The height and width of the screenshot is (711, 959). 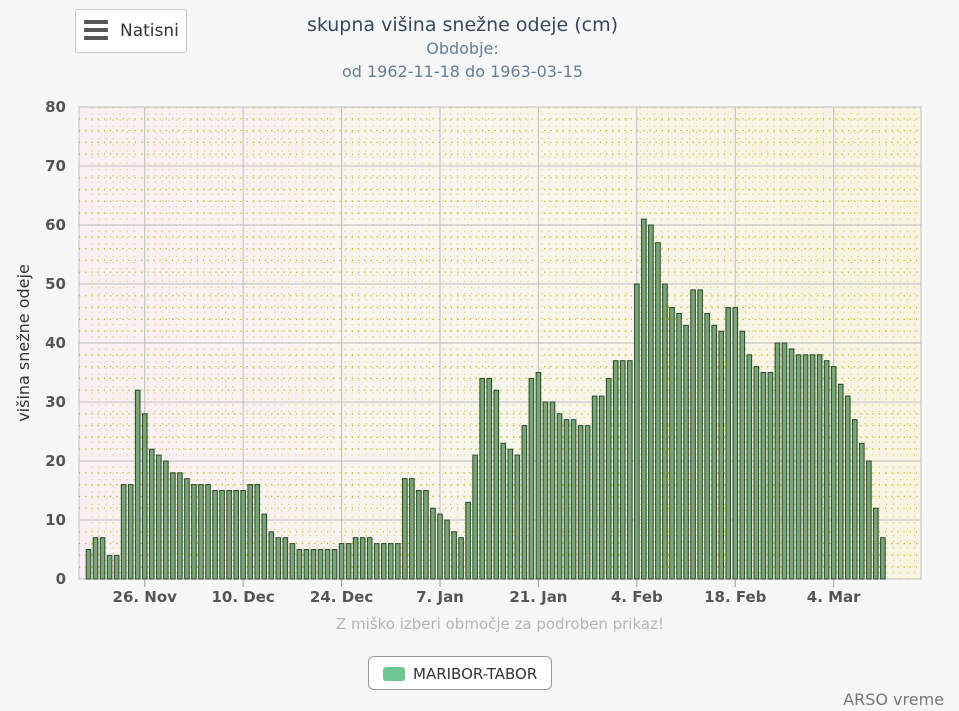 What do you see at coordinates (893, 699) in the screenshot?
I see `credit-link: ARSO vreme` at bounding box center [893, 699].